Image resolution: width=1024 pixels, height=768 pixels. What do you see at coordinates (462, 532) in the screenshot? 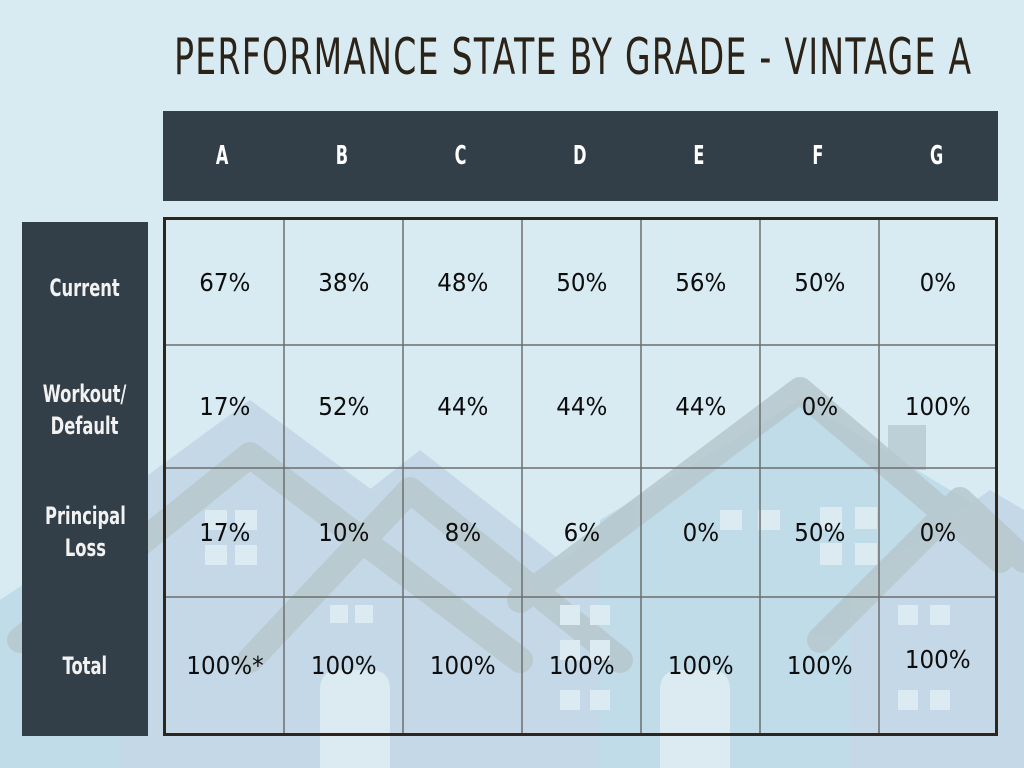
I see `table-cell: 8%` at bounding box center [462, 532].